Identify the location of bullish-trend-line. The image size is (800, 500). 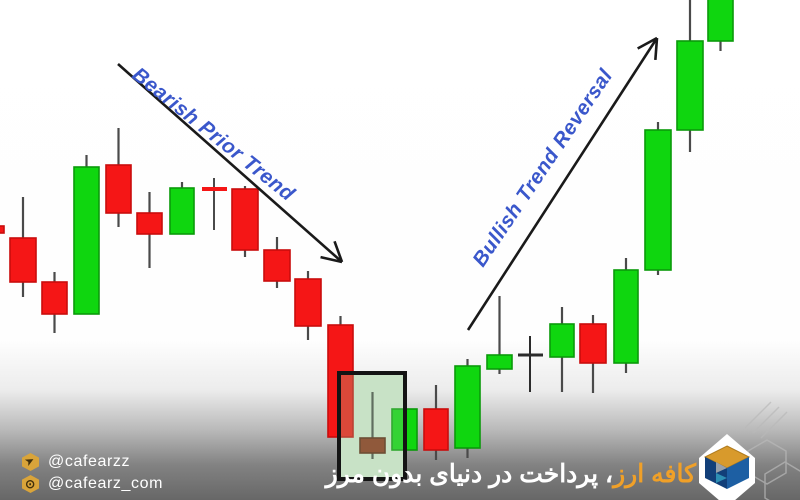
(562, 184).